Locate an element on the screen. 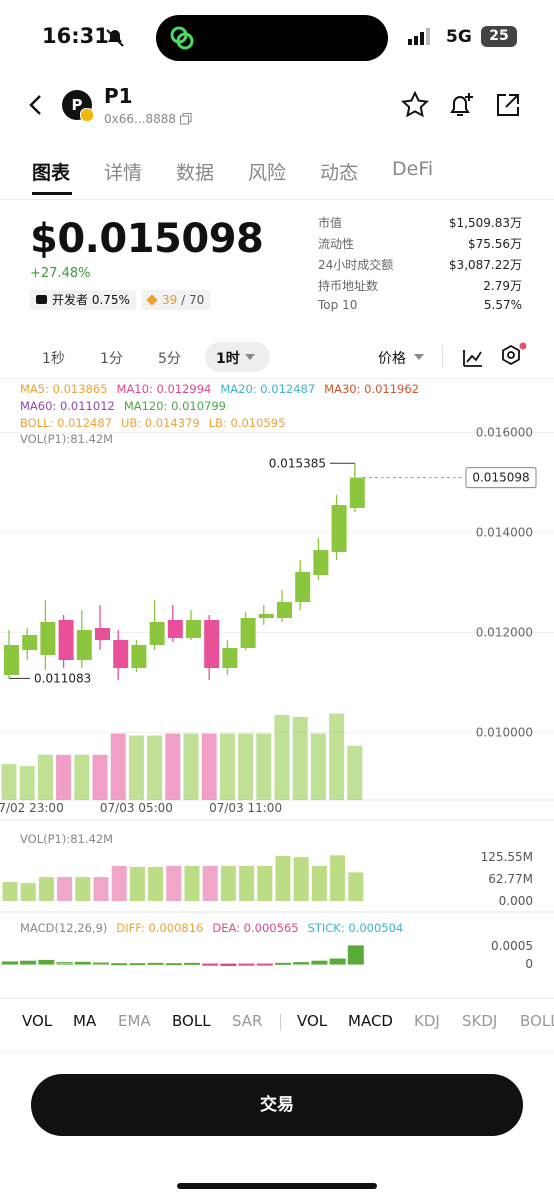  mute-icon is located at coordinates (115, 38).